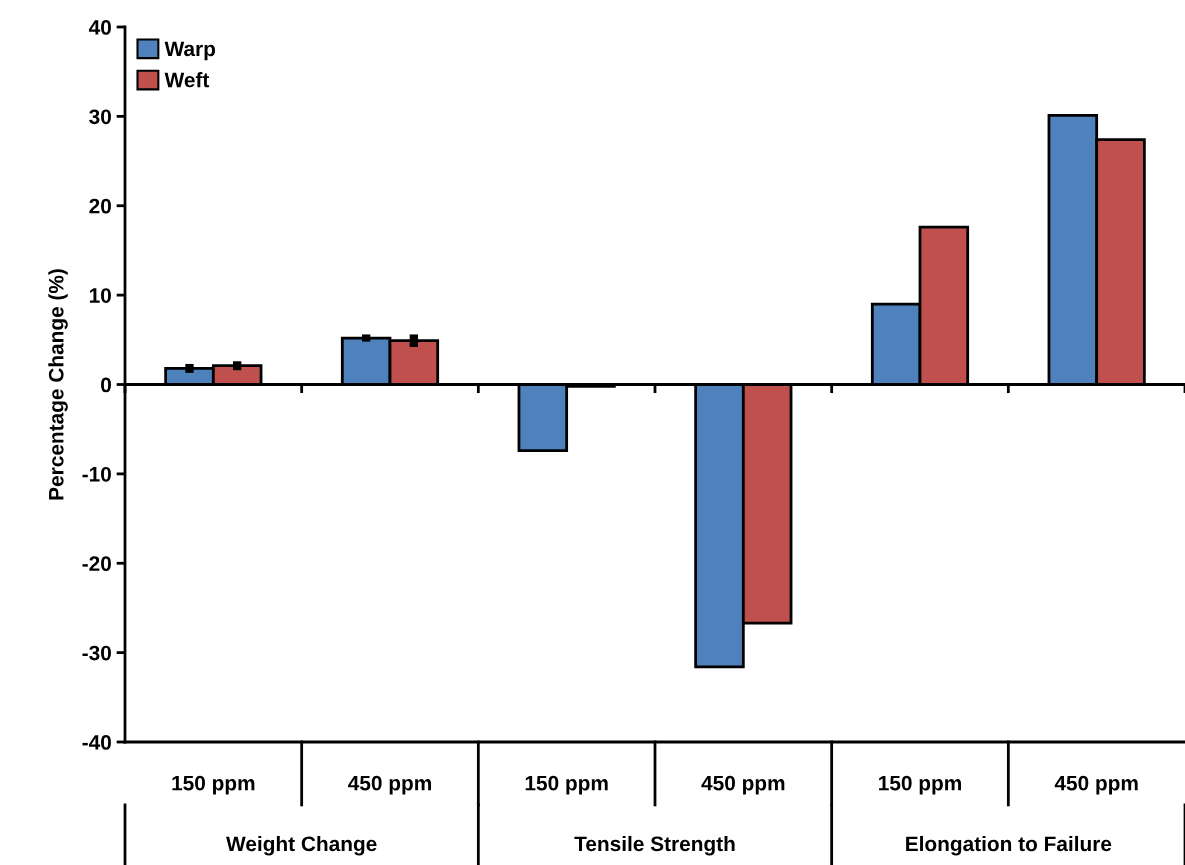 This screenshot has height=865, width=1185. Describe the element at coordinates (187, 80) in the screenshot. I see `legend-label: Weft` at that location.